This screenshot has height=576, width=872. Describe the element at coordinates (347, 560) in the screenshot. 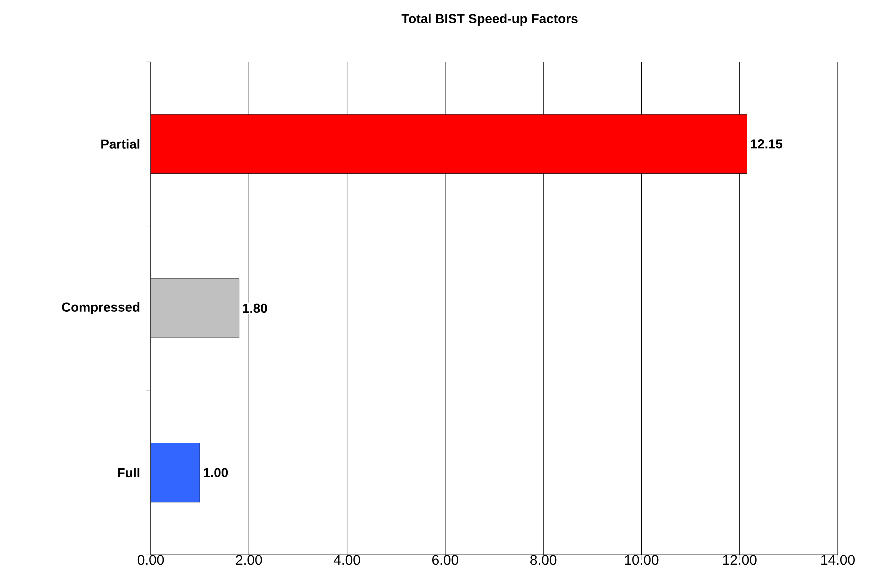

I see `x-tick-label: 4.00` at that location.